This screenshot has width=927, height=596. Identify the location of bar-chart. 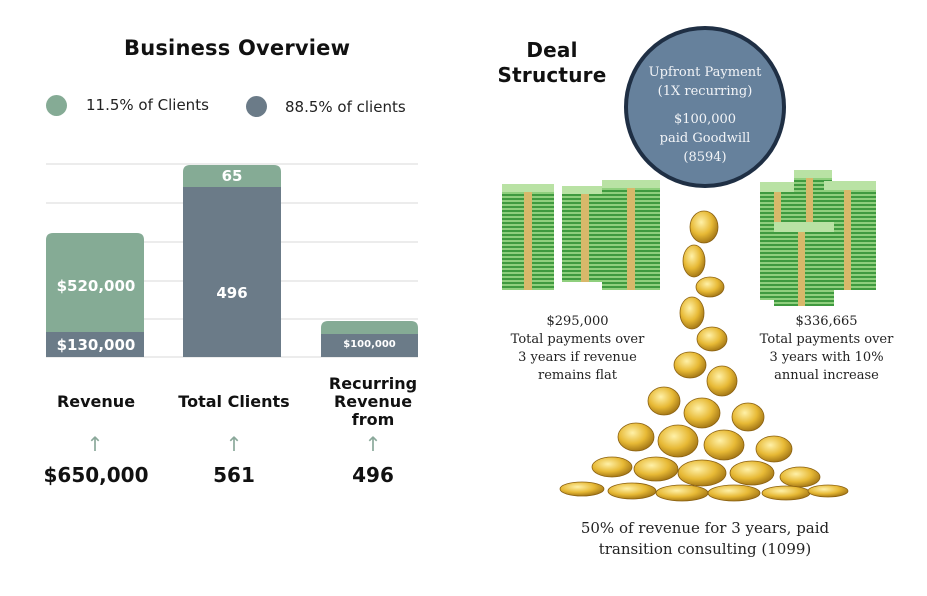
(232, 260).